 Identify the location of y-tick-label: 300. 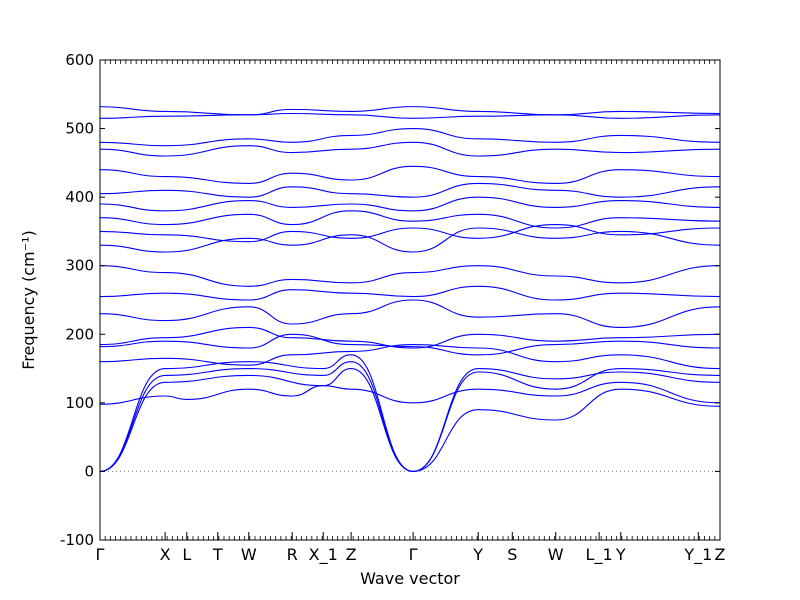
(79, 266).